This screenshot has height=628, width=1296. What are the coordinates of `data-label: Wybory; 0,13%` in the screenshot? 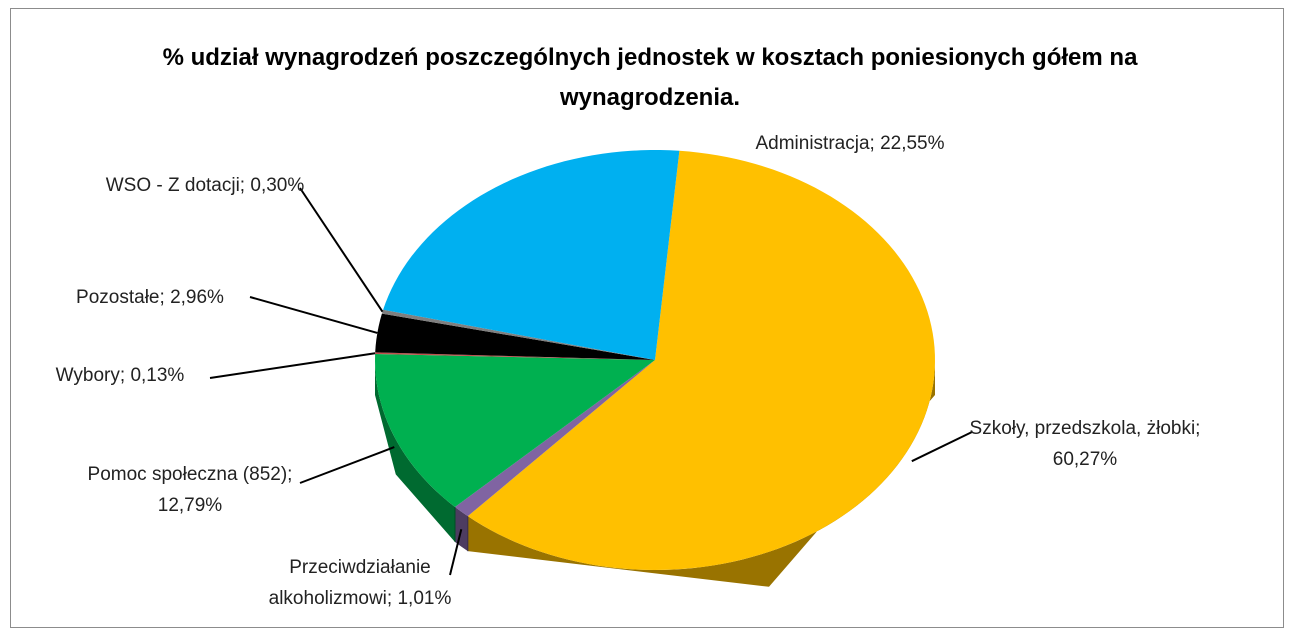 It's located at (120, 375).